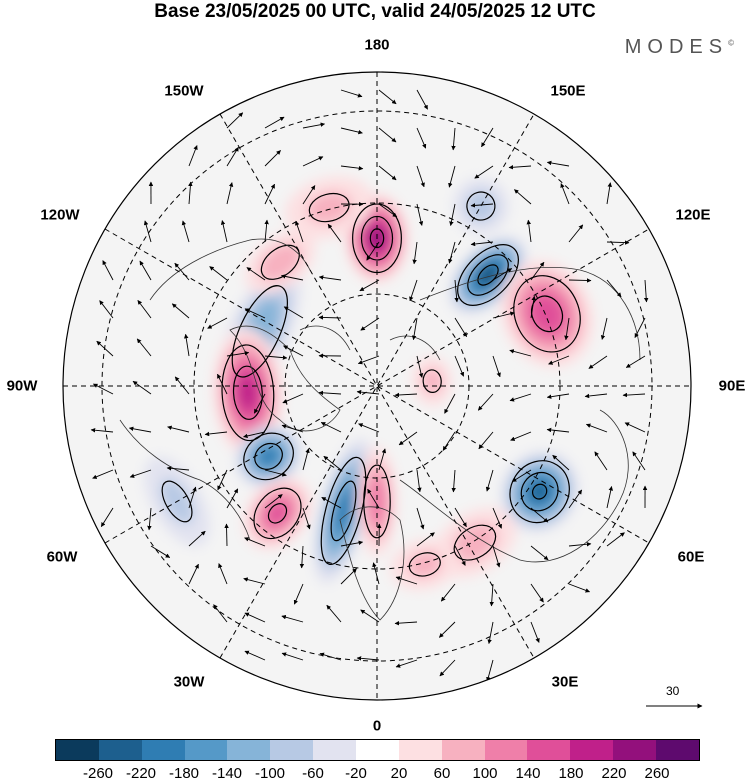  Describe the element at coordinates (674, 706) in the screenshot. I see `reference-arrow-icon` at that location.